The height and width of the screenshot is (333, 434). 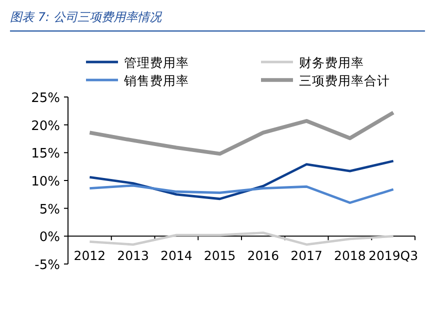 I want to click on x-tick-label: 2015, so click(x=220, y=256).